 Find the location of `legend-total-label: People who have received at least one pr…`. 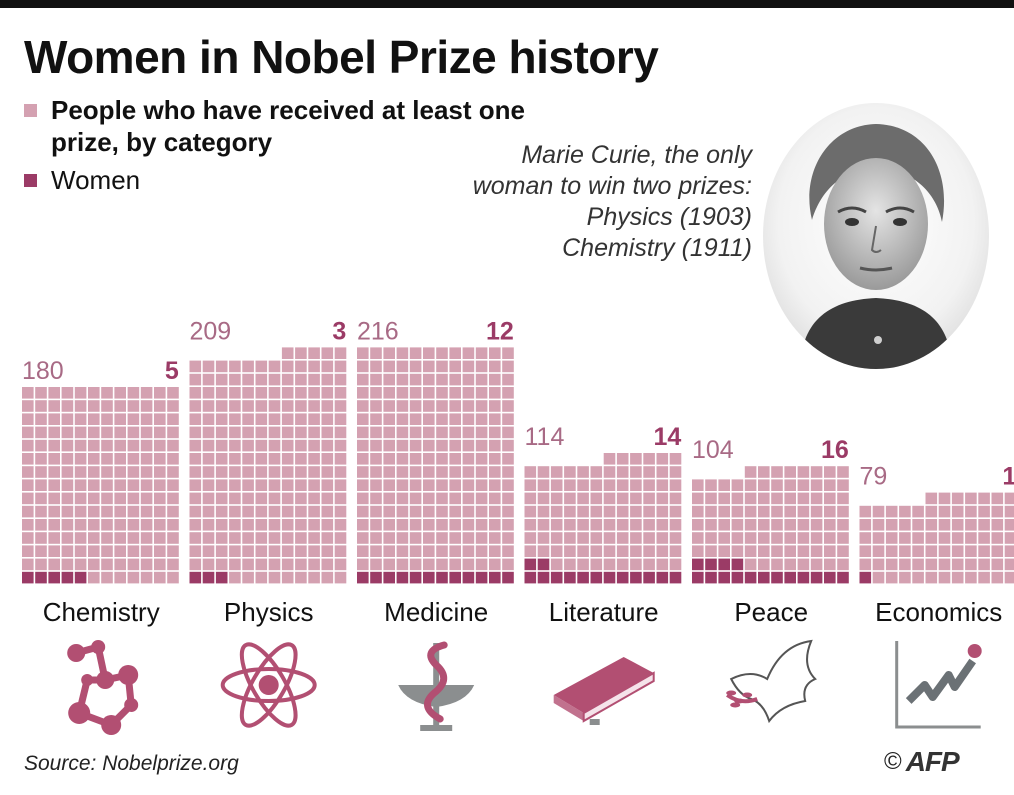

legend-total-label: People who have received at least one pr… is located at coordinates (288, 126).